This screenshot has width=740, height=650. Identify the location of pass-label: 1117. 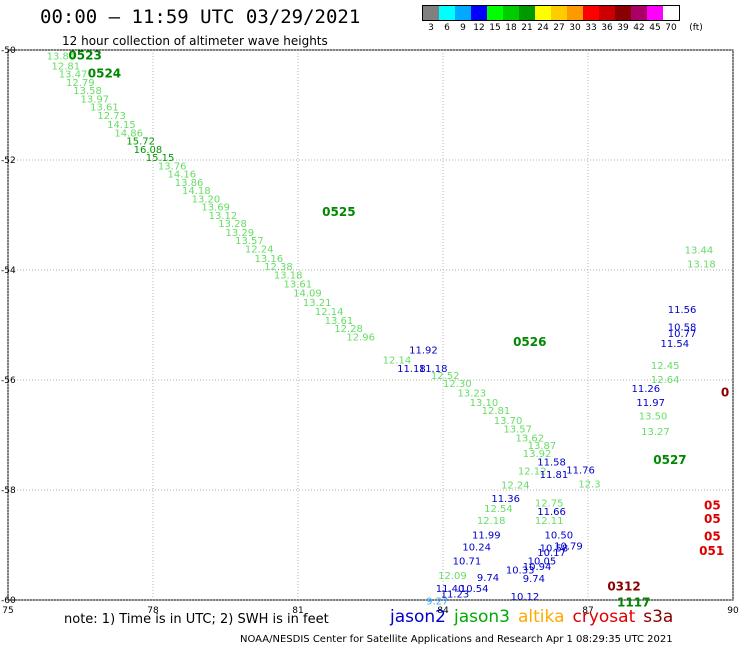
(633, 603).